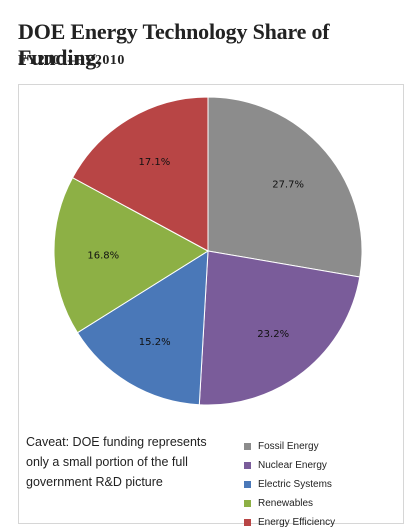 This screenshot has height=532, width=420. Describe the element at coordinates (155, 342) in the screenshot. I see `slice-label-electric-systems: 15.2%` at that location.